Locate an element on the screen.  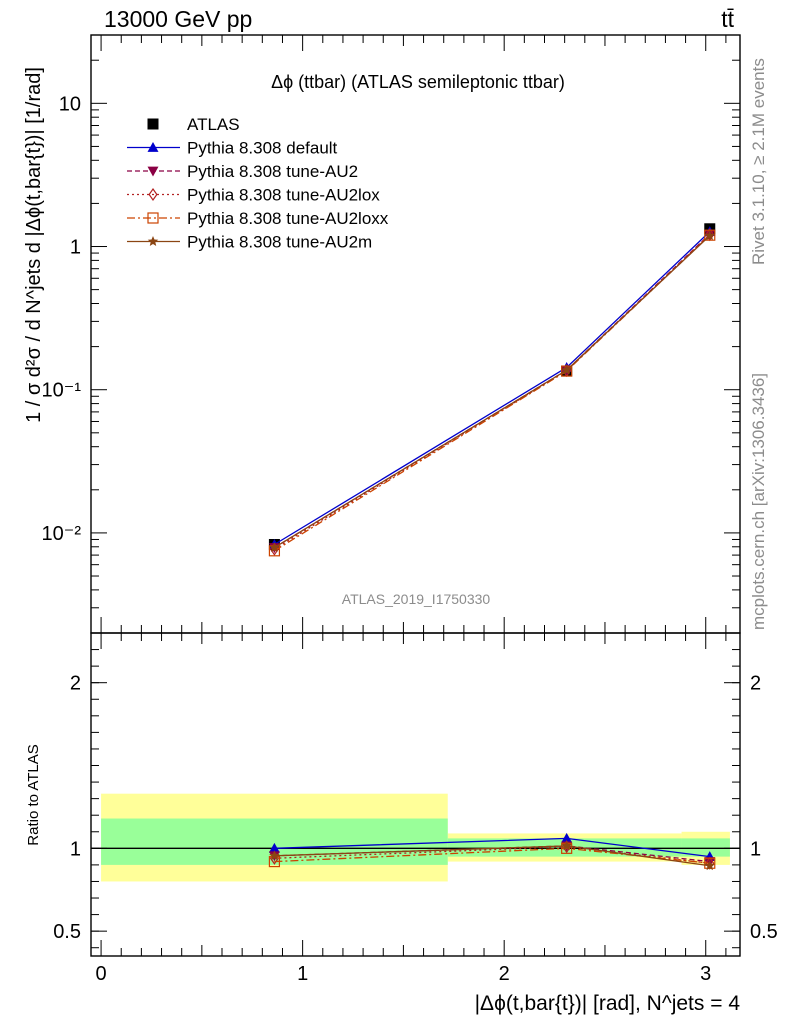
ratio-band-inner is located at coordinates (705, 847).